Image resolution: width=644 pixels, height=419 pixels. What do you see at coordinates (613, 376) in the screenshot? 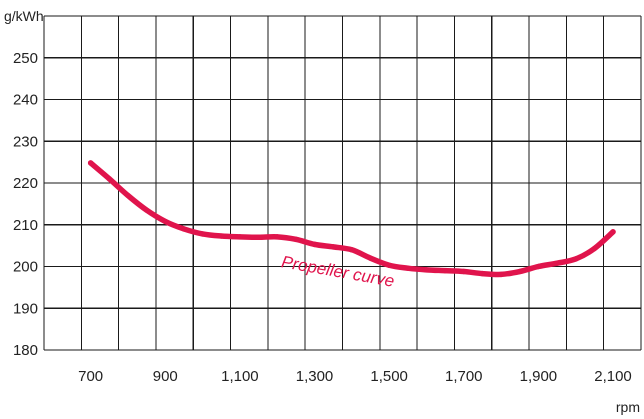
I see `x-tick-label: 2,100` at bounding box center [613, 376].